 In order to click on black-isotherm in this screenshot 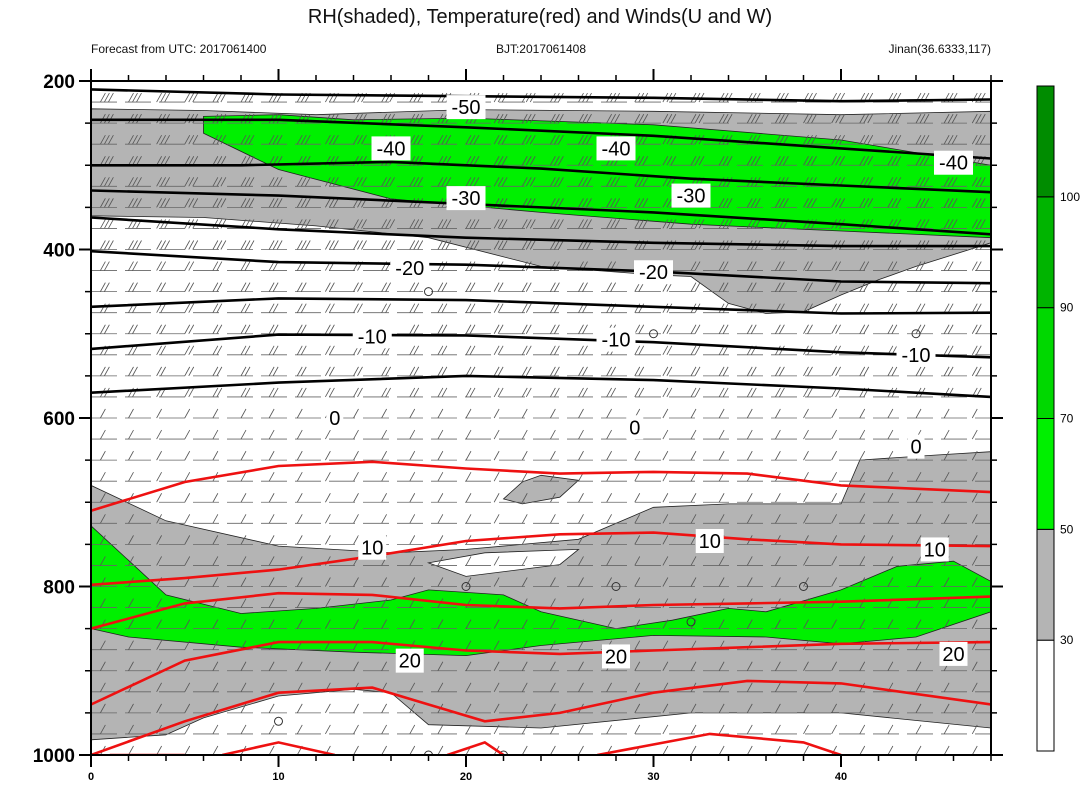, I will do `click(541, 177)`.